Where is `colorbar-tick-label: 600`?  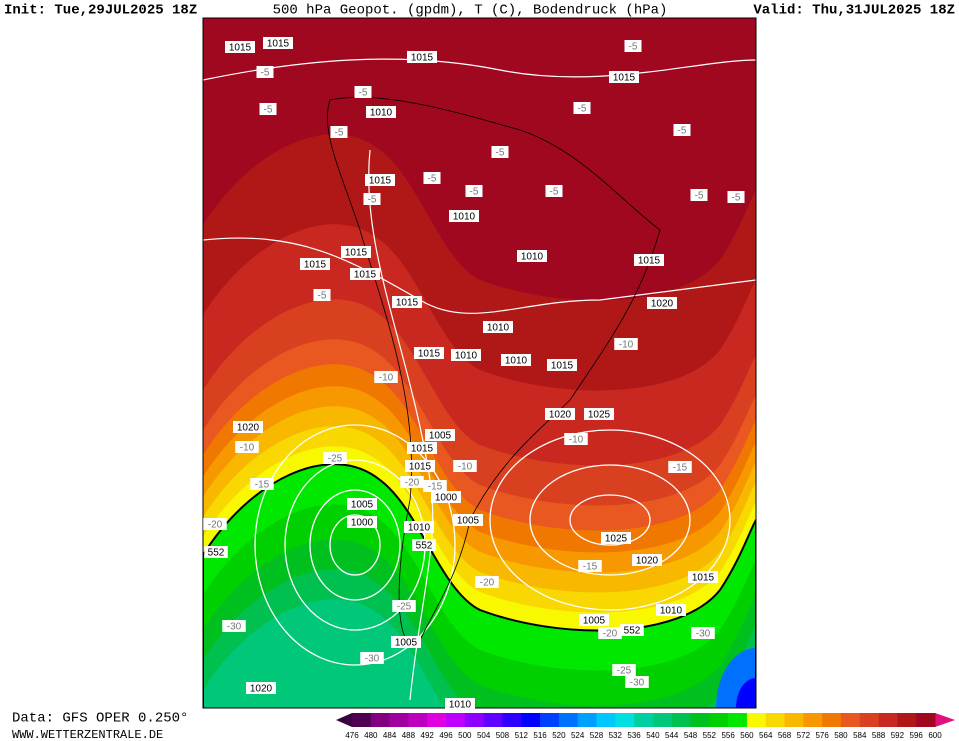 colorbar-tick-label: 600 is located at coordinates (935, 735).